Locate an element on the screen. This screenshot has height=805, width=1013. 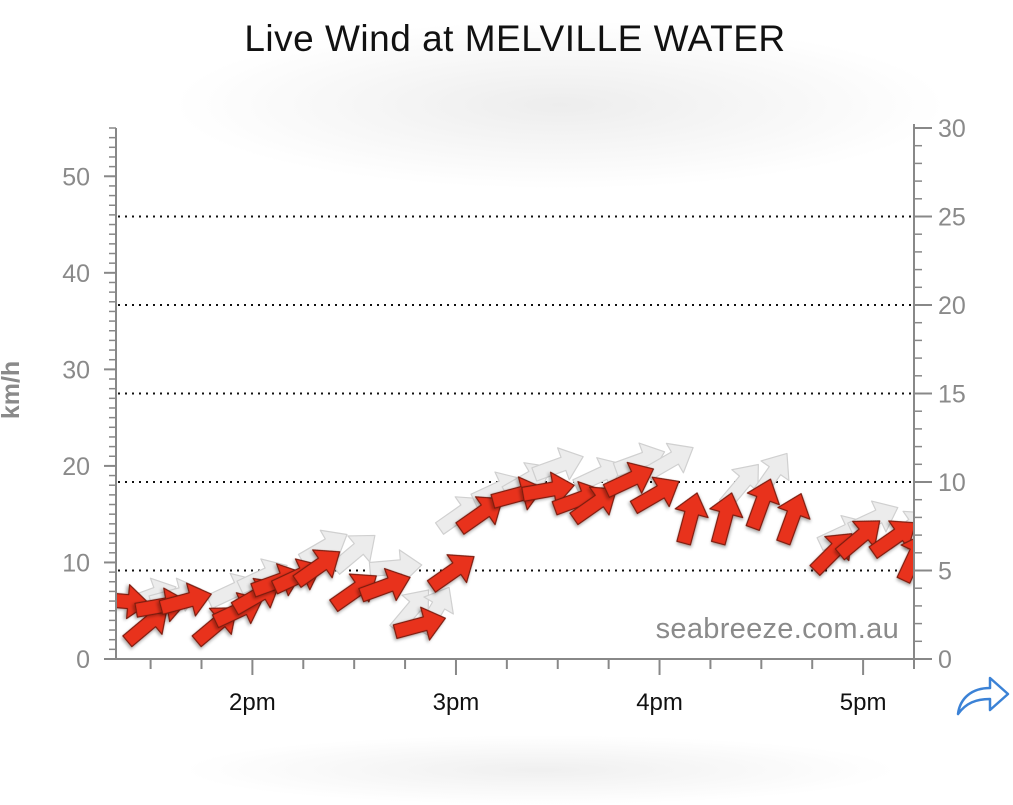
right-tick-label: 20 is located at coordinates (952, 306).